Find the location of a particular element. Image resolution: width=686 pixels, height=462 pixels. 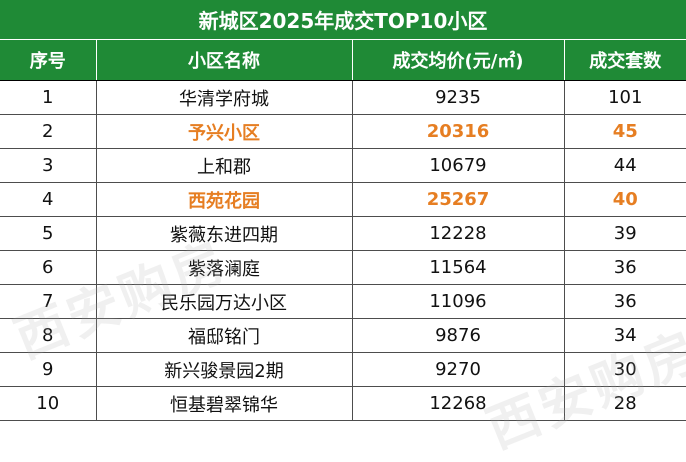

name-cell: 西苑花园 is located at coordinates (224, 199).